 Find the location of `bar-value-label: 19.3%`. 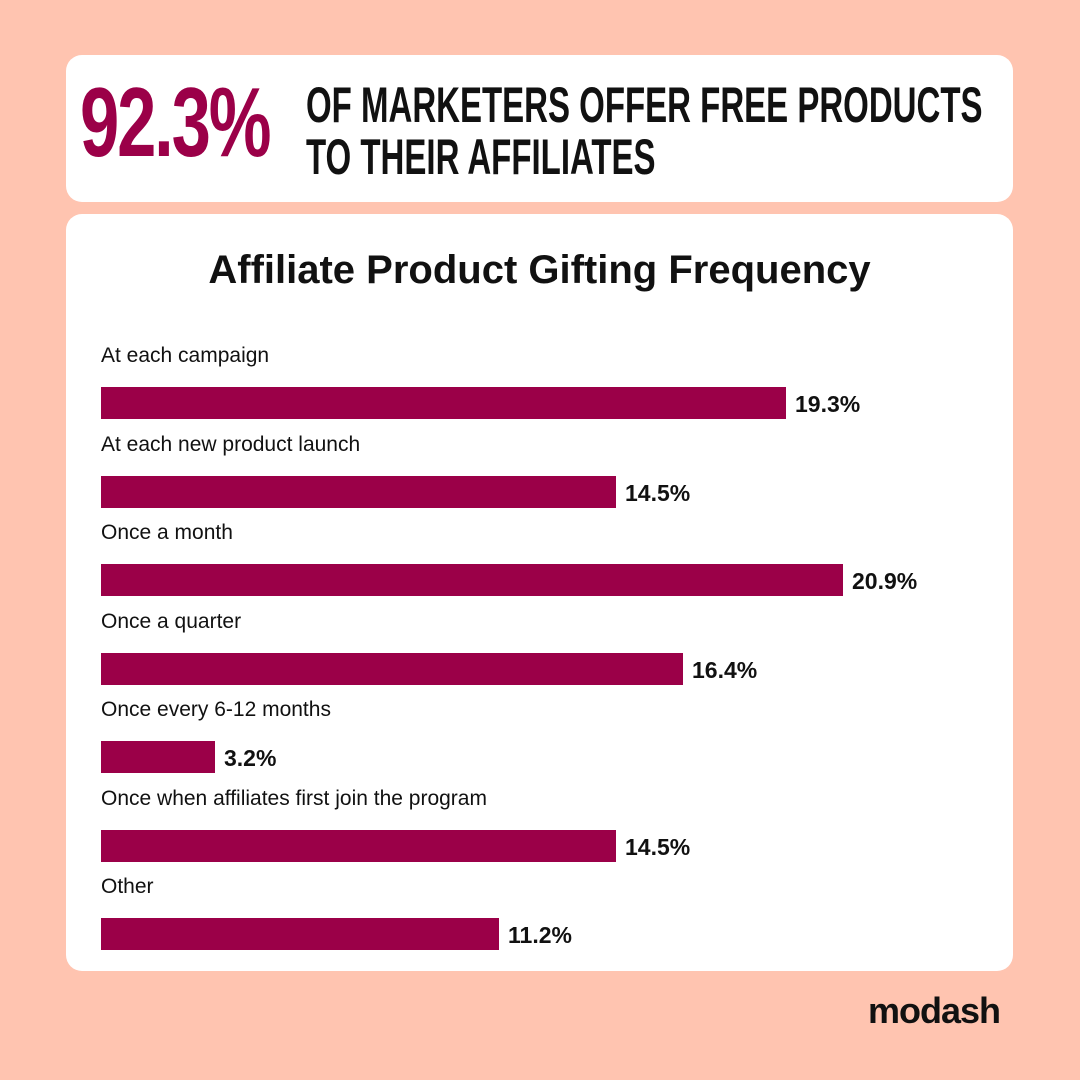

bar-value-label: 19.3% is located at coordinates (828, 404).